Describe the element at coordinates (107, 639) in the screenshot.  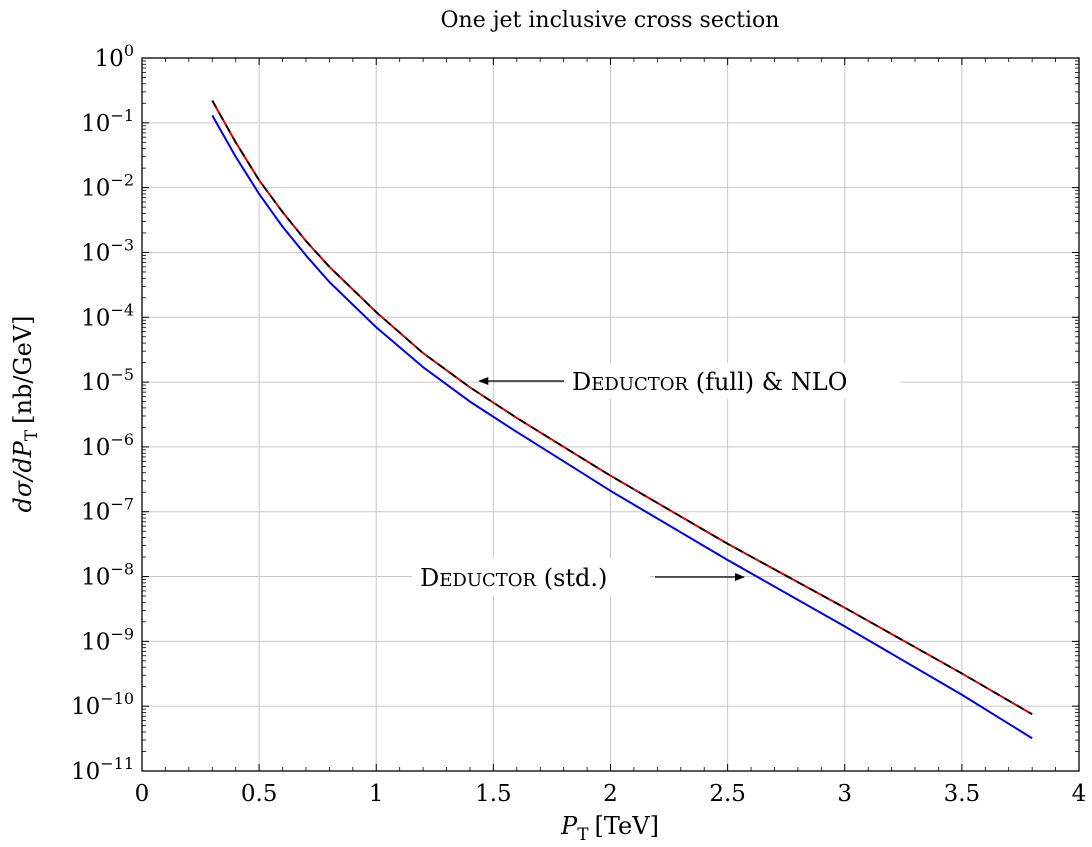
I see `y-tick-label: 10⁻⁹` at that location.